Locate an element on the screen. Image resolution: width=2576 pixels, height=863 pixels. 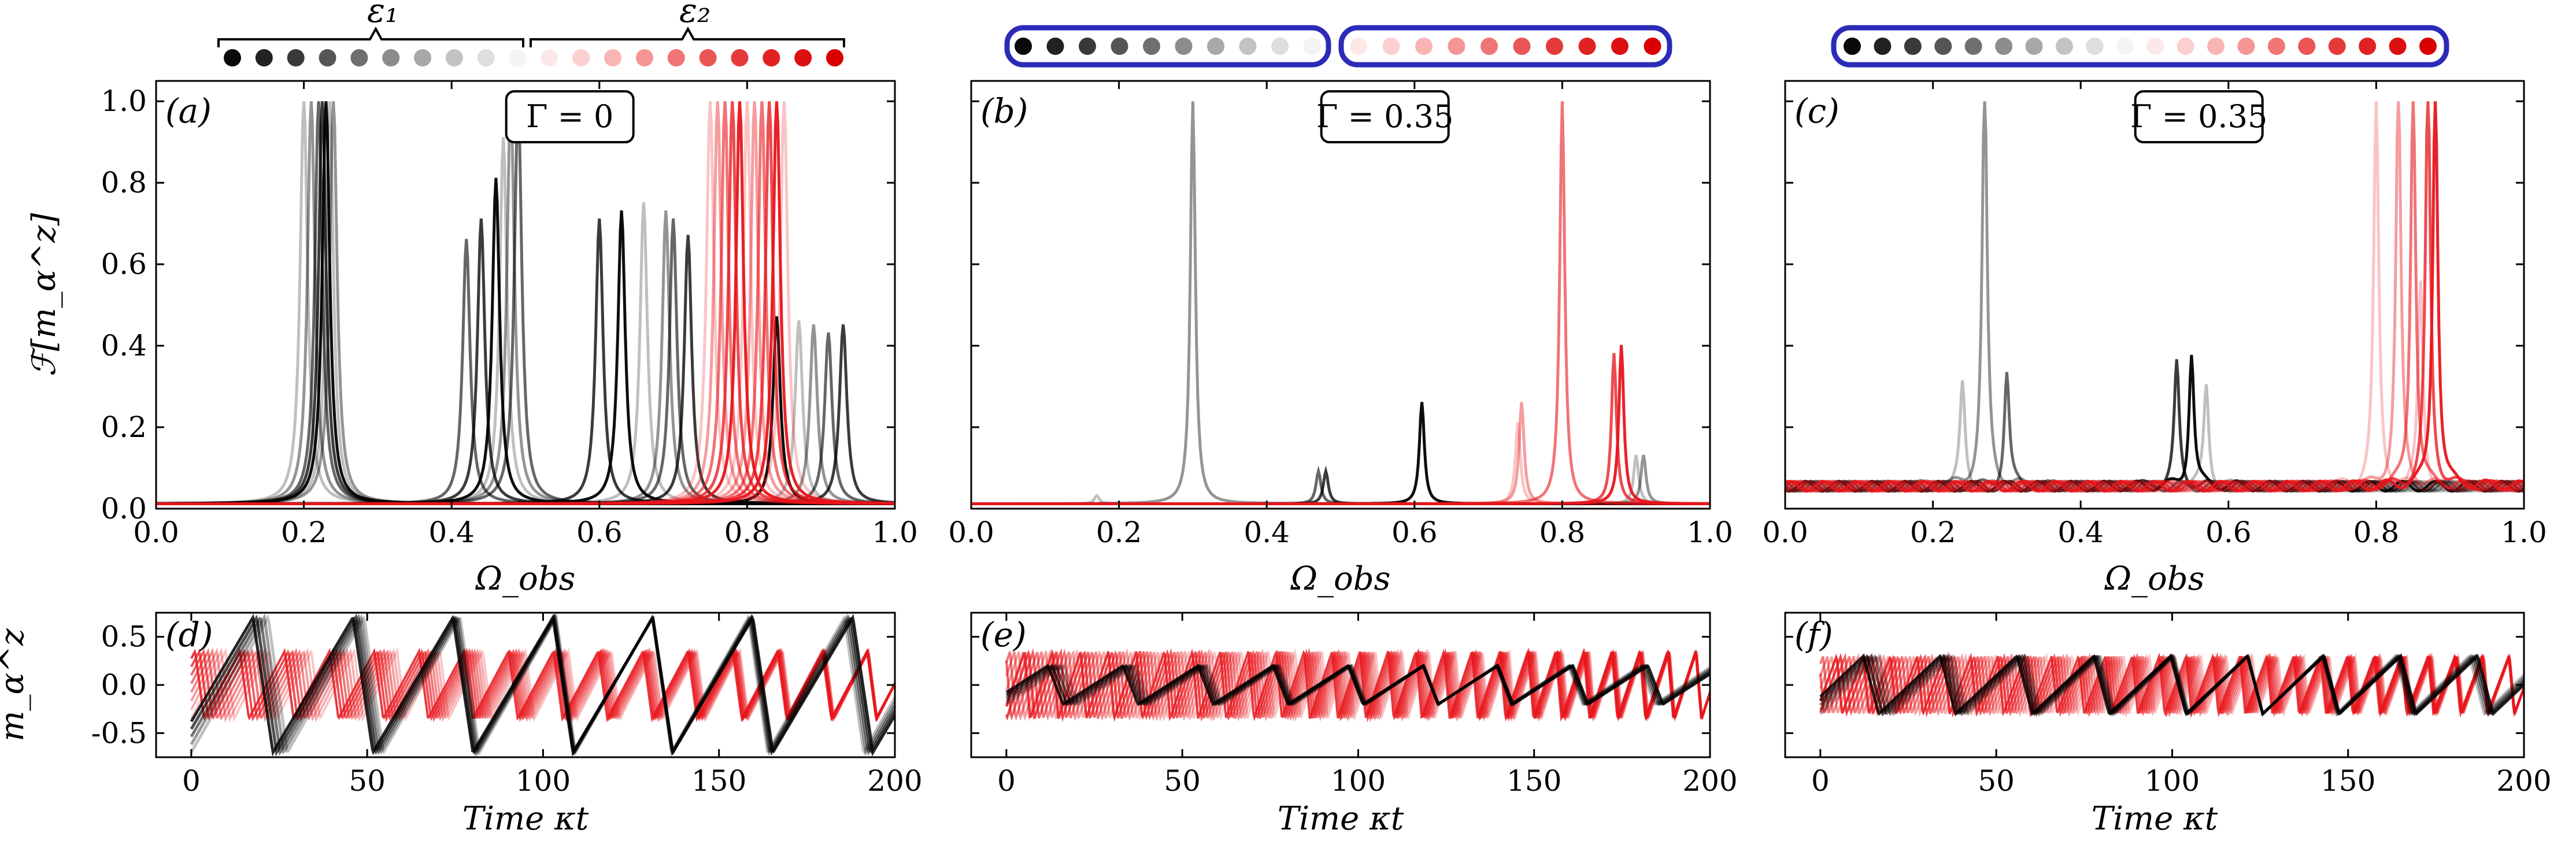
xtick-label-d-1: 50 is located at coordinates (367, 781).